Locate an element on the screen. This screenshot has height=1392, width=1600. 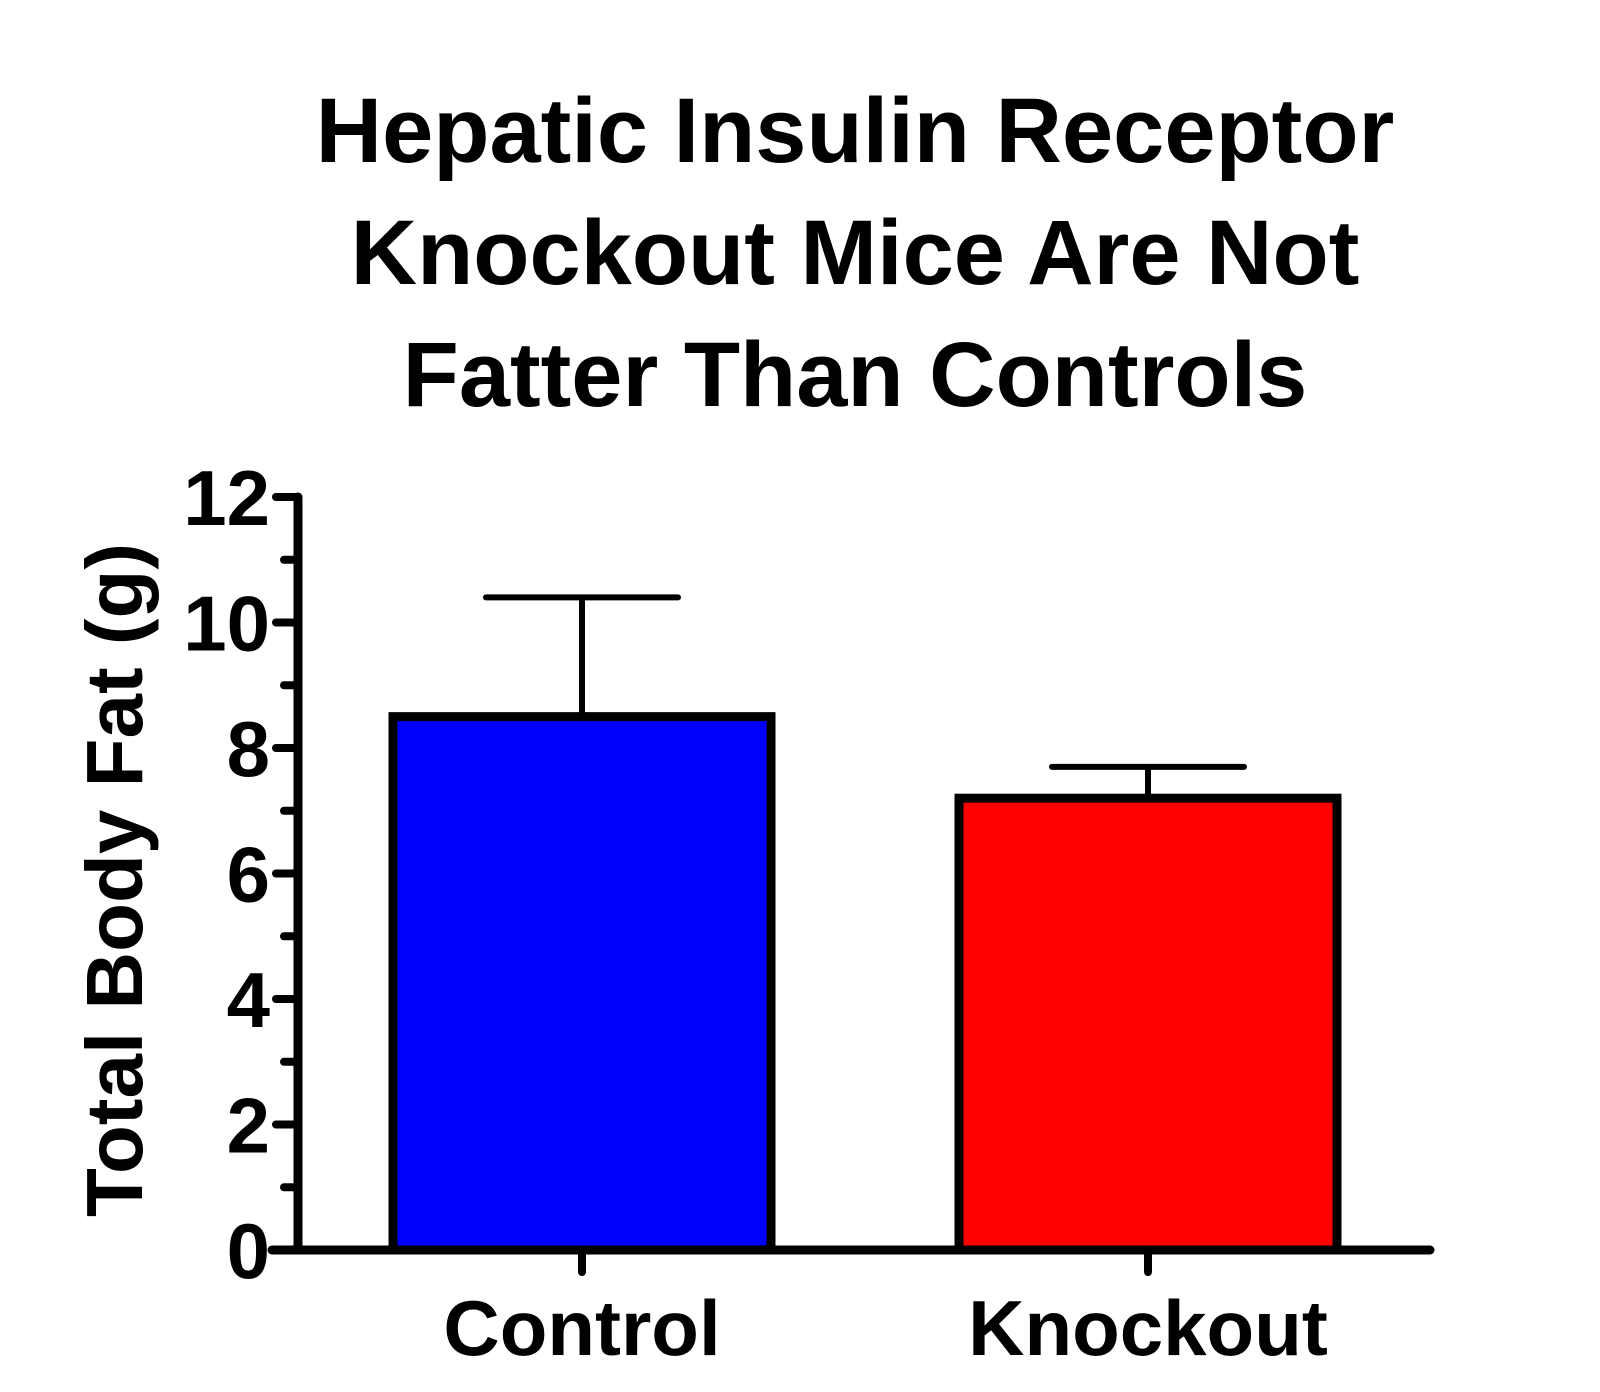
y-axis-label: Total Body Fat (g) is located at coordinates (114, 880).